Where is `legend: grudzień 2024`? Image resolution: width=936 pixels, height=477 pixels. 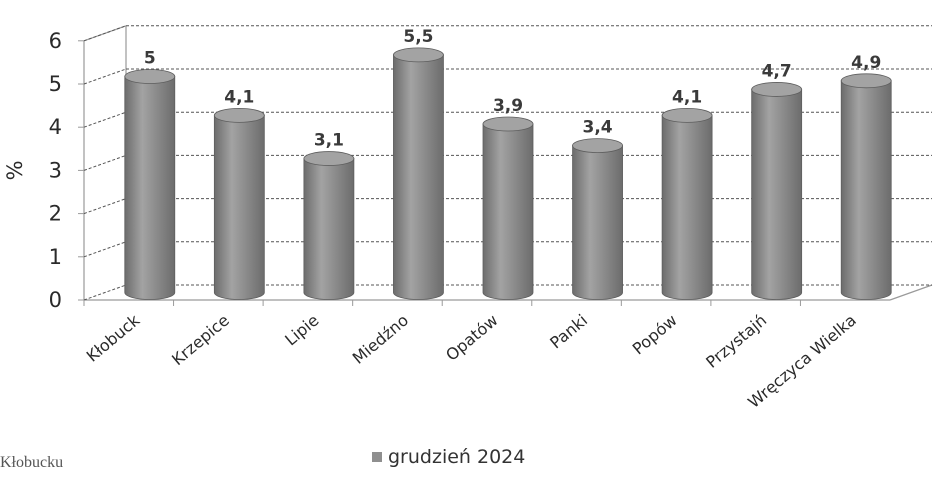
legend: grudzień 2024 is located at coordinates (448, 457).